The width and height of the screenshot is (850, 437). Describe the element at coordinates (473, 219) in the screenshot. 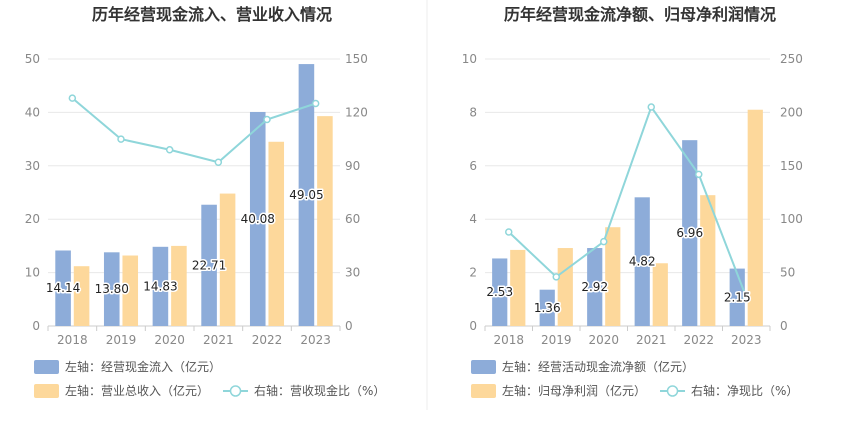

I see `y-left-tick-label: 4` at that location.